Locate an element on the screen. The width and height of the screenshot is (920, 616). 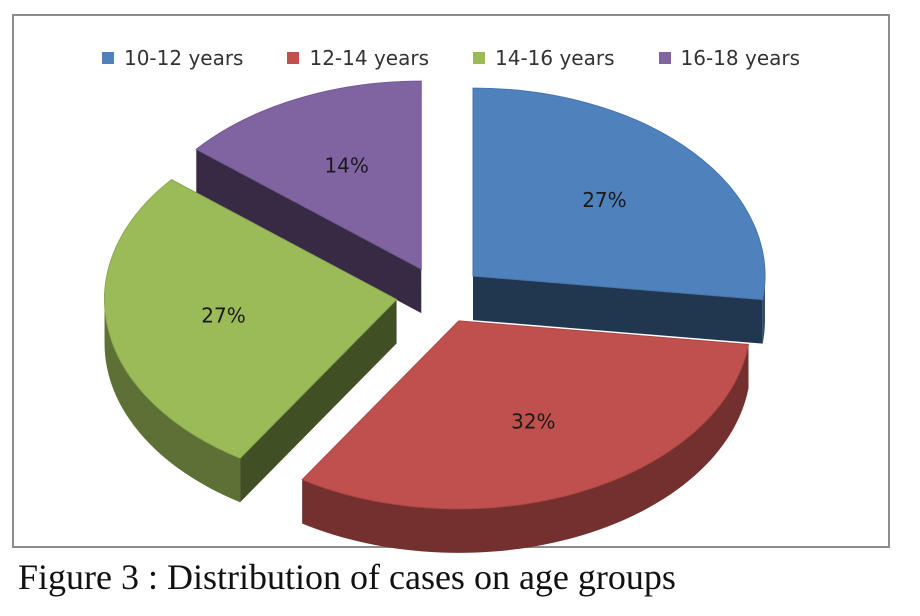
slice-14-16-years is located at coordinates (251, 319).